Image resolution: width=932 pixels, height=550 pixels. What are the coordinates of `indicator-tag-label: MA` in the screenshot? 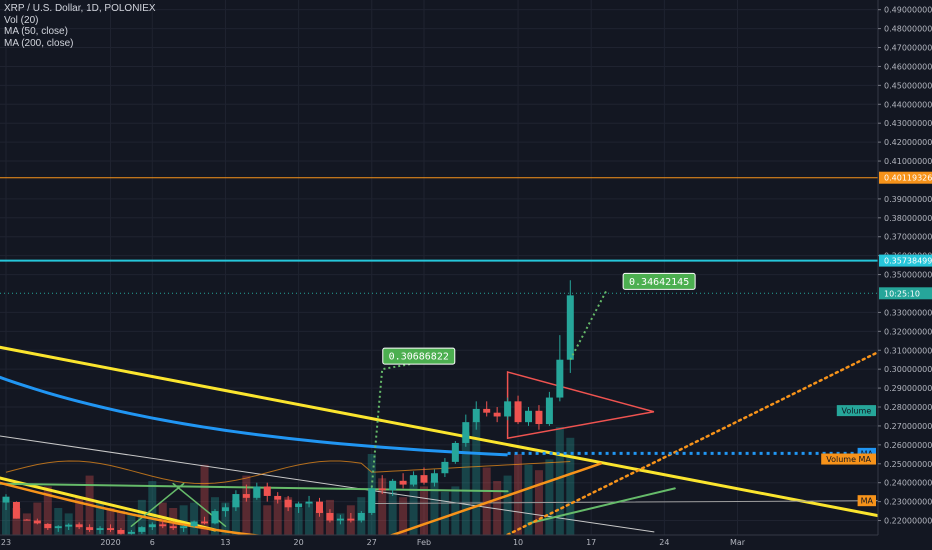 It's located at (867, 501).